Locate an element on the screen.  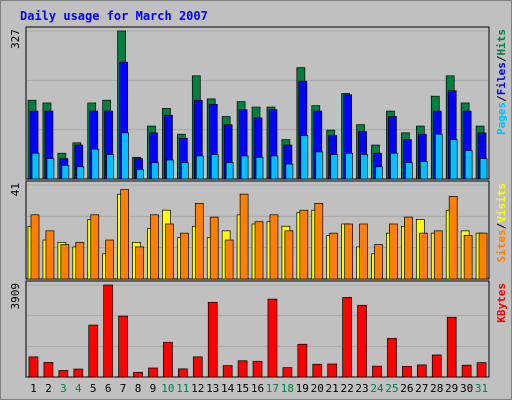
legend-item: Pages is located at coordinates (501, 118).